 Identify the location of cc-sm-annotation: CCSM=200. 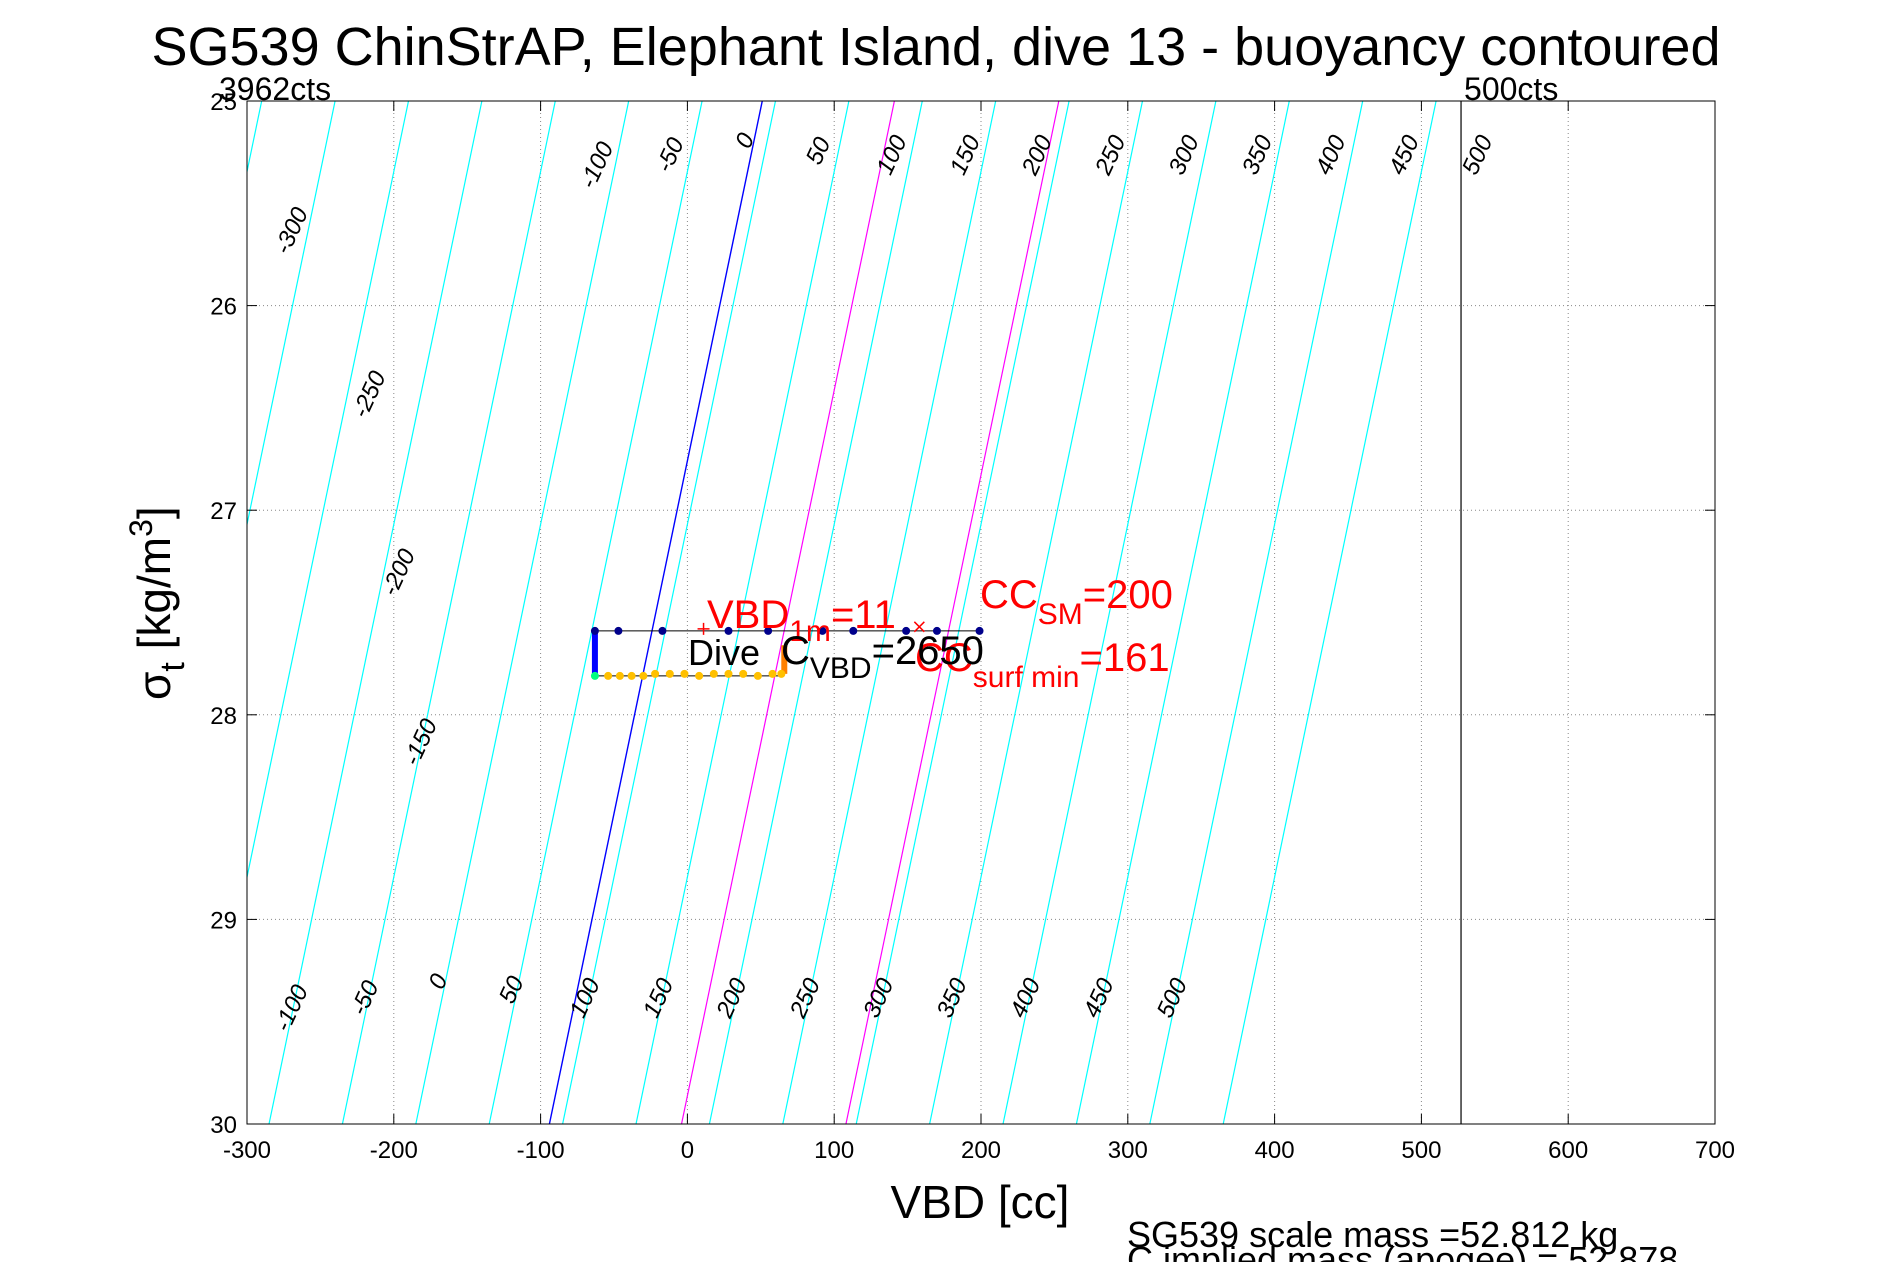
(1076, 602).